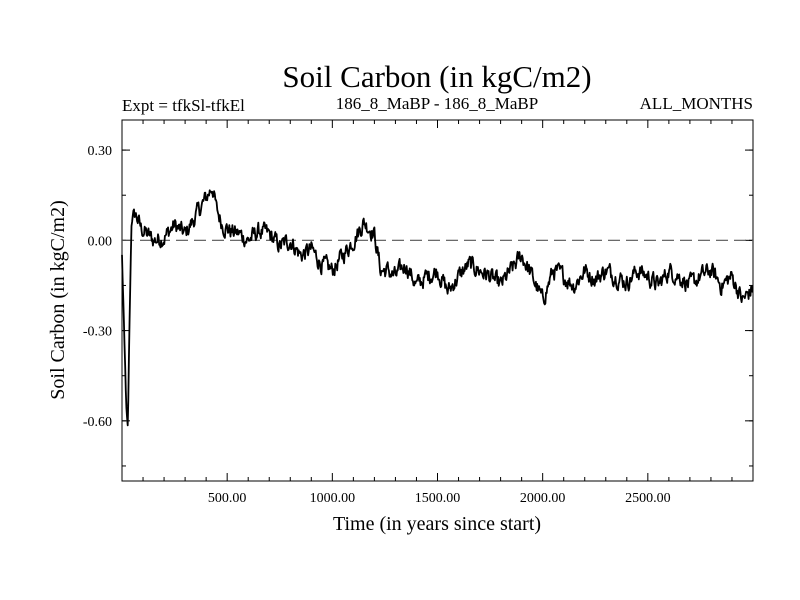 The width and height of the screenshot is (800, 600). What do you see at coordinates (58, 299) in the screenshot?
I see `y-axis-label: Soil Carbon (in kgC/m2)` at bounding box center [58, 299].